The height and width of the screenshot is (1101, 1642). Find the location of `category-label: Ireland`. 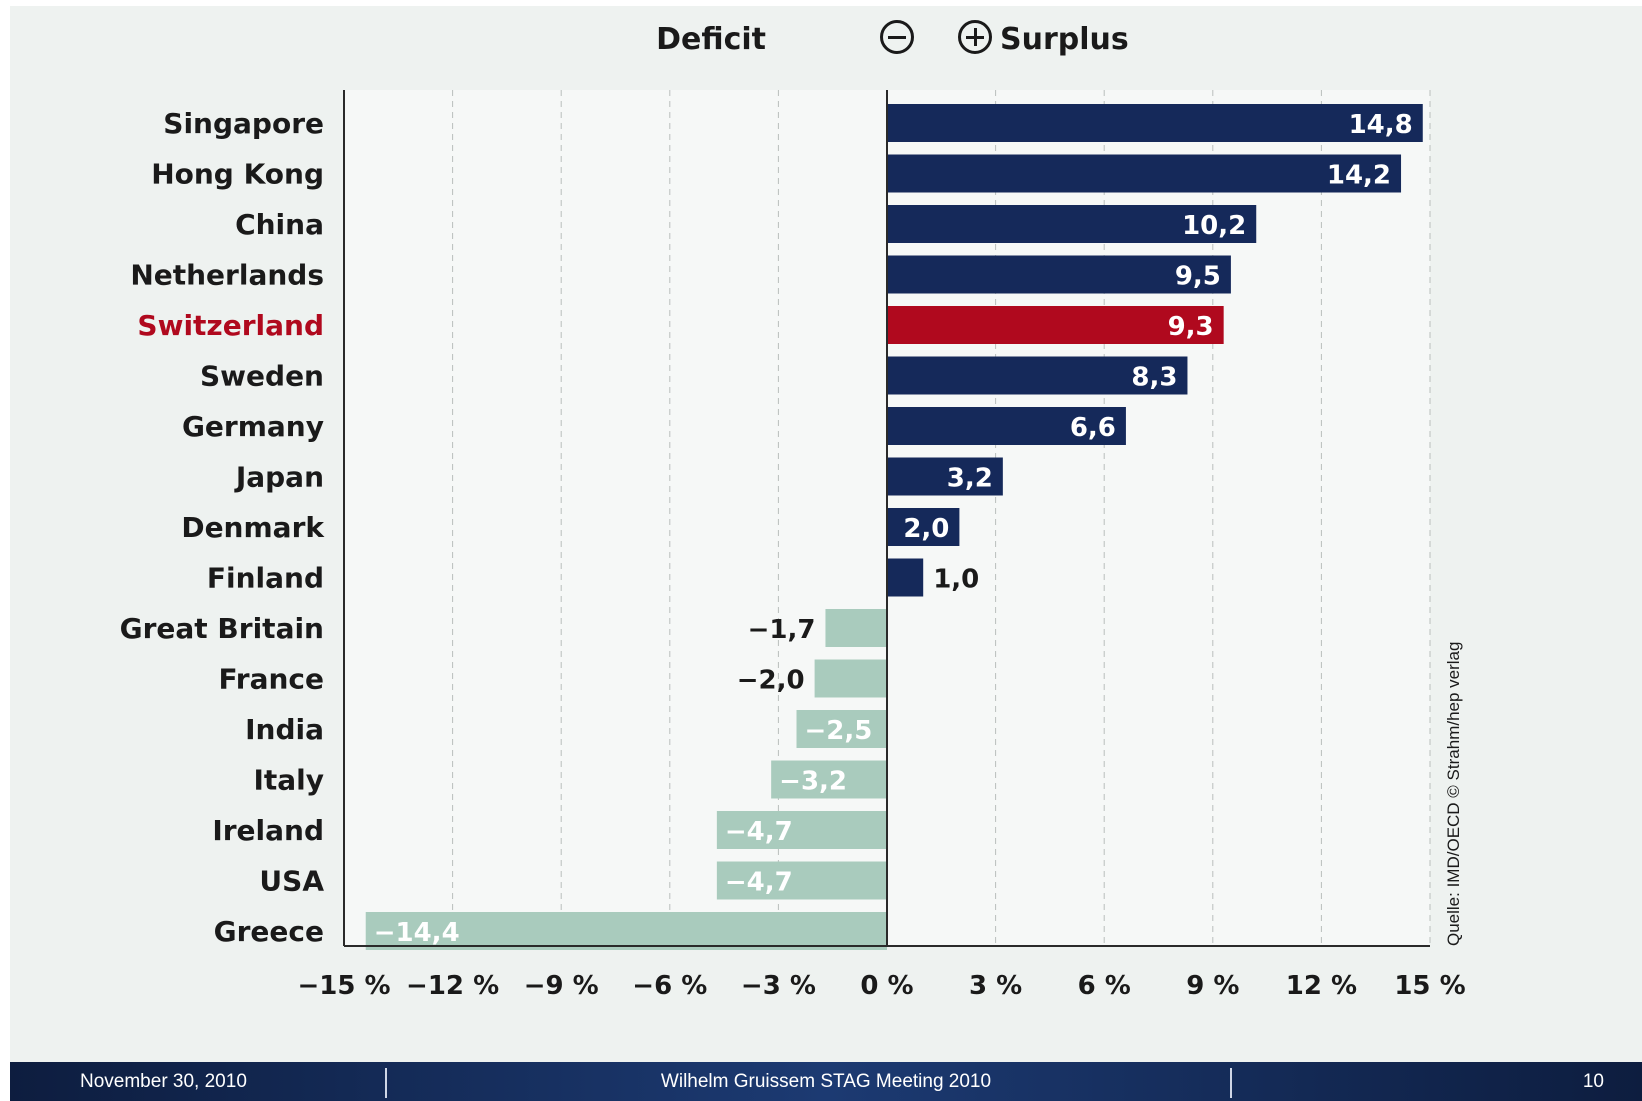

category-label: Ireland is located at coordinates (268, 830).